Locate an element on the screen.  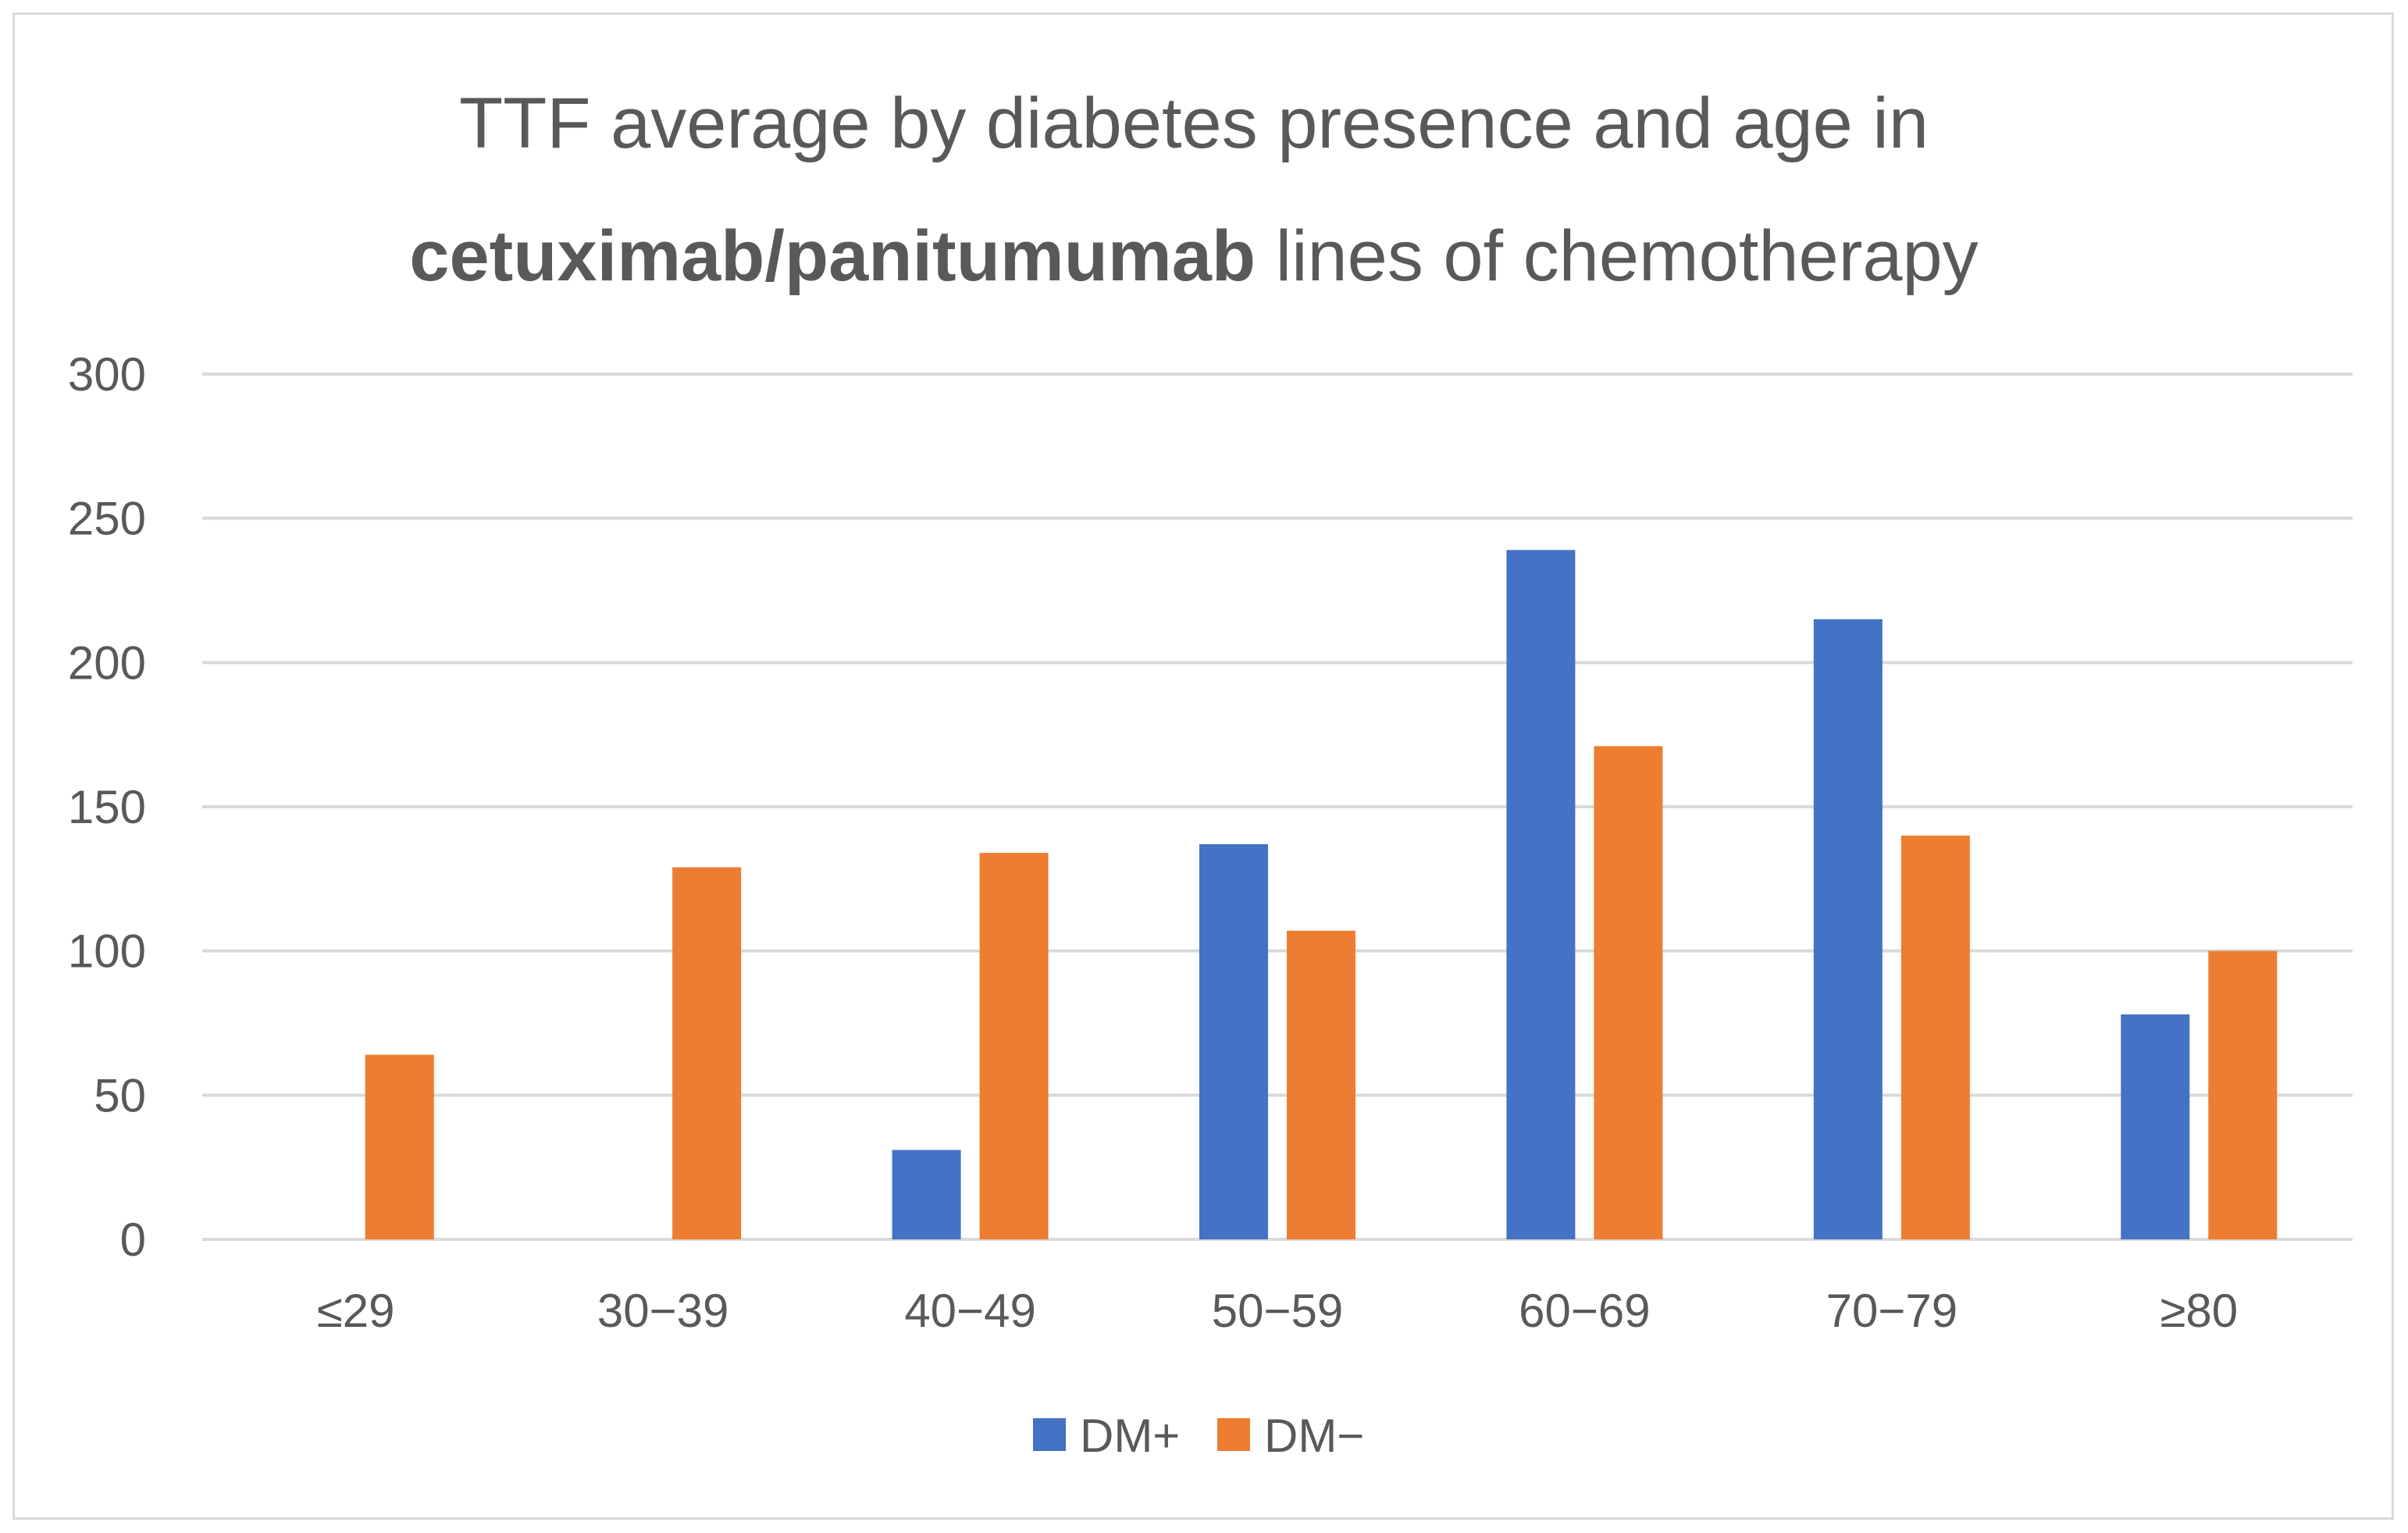
x-tick-label: 40−49 is located at coordinates (970, 1311).